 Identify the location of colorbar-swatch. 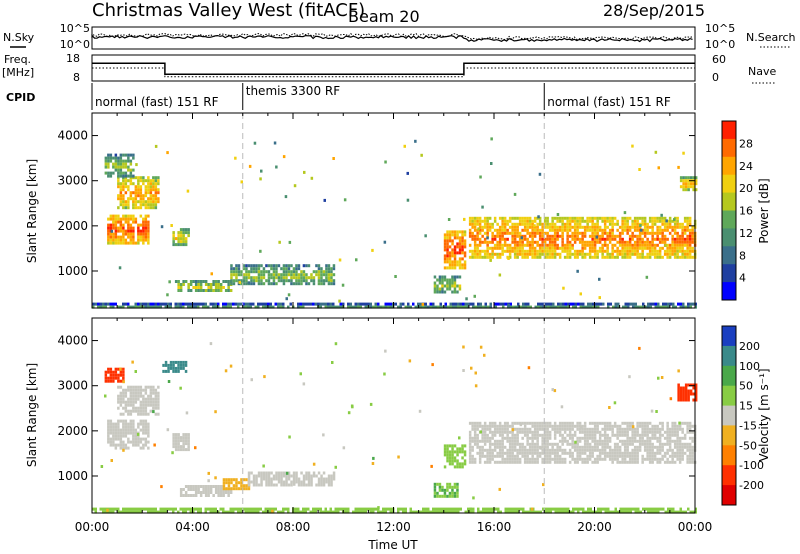
(729, 255).